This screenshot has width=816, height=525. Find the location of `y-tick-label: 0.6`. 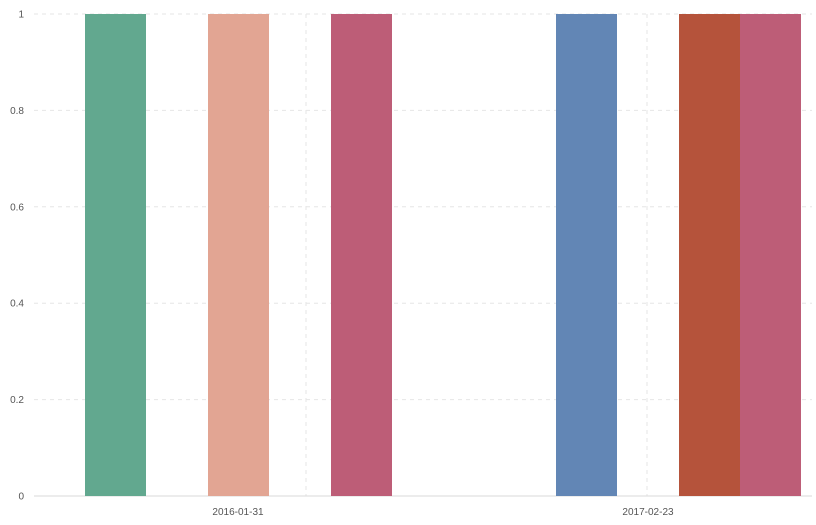

y-tick-label: 0.6 is located at coordinates (17, 207).